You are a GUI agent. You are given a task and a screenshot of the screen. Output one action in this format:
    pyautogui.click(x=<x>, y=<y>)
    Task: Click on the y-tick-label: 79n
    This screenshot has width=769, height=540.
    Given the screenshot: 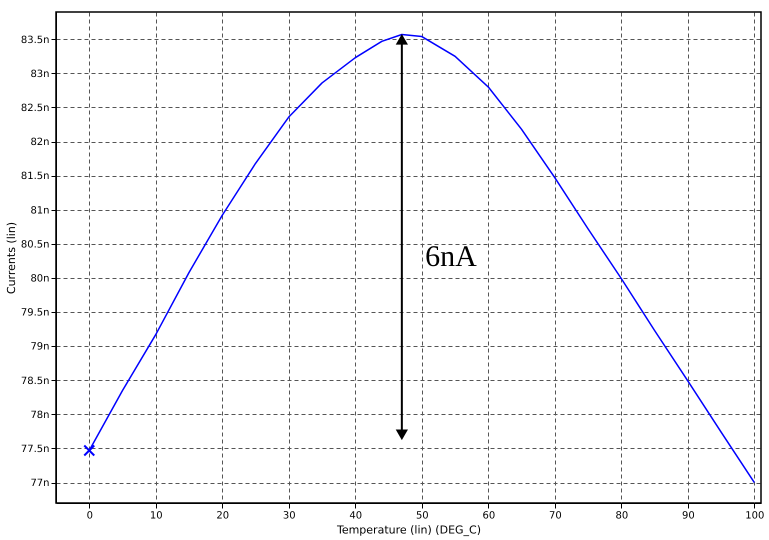 What is the action you would take?
    pyautogui.click(x=40, y=347)
    